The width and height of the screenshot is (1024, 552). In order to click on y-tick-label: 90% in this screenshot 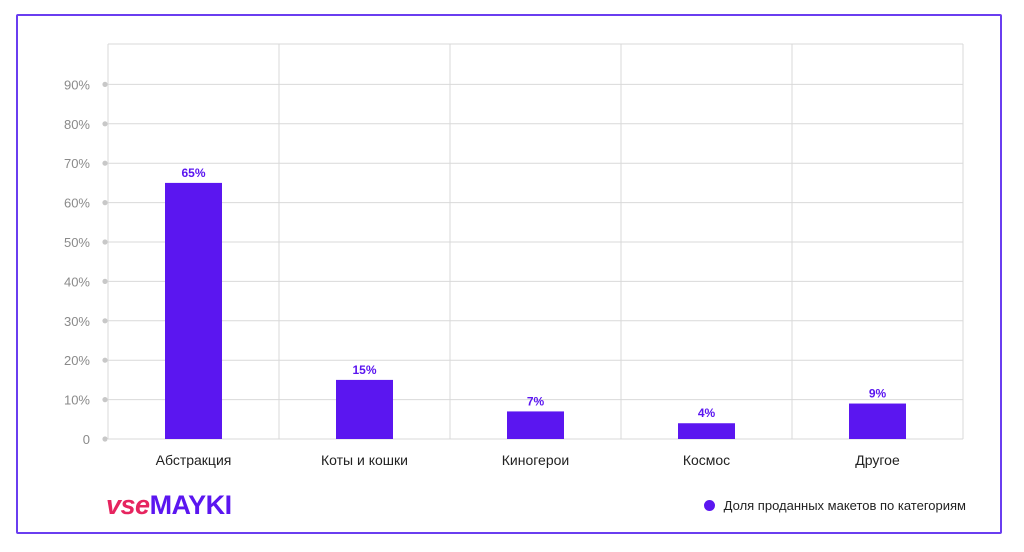, I will do `click(77, 84)`.